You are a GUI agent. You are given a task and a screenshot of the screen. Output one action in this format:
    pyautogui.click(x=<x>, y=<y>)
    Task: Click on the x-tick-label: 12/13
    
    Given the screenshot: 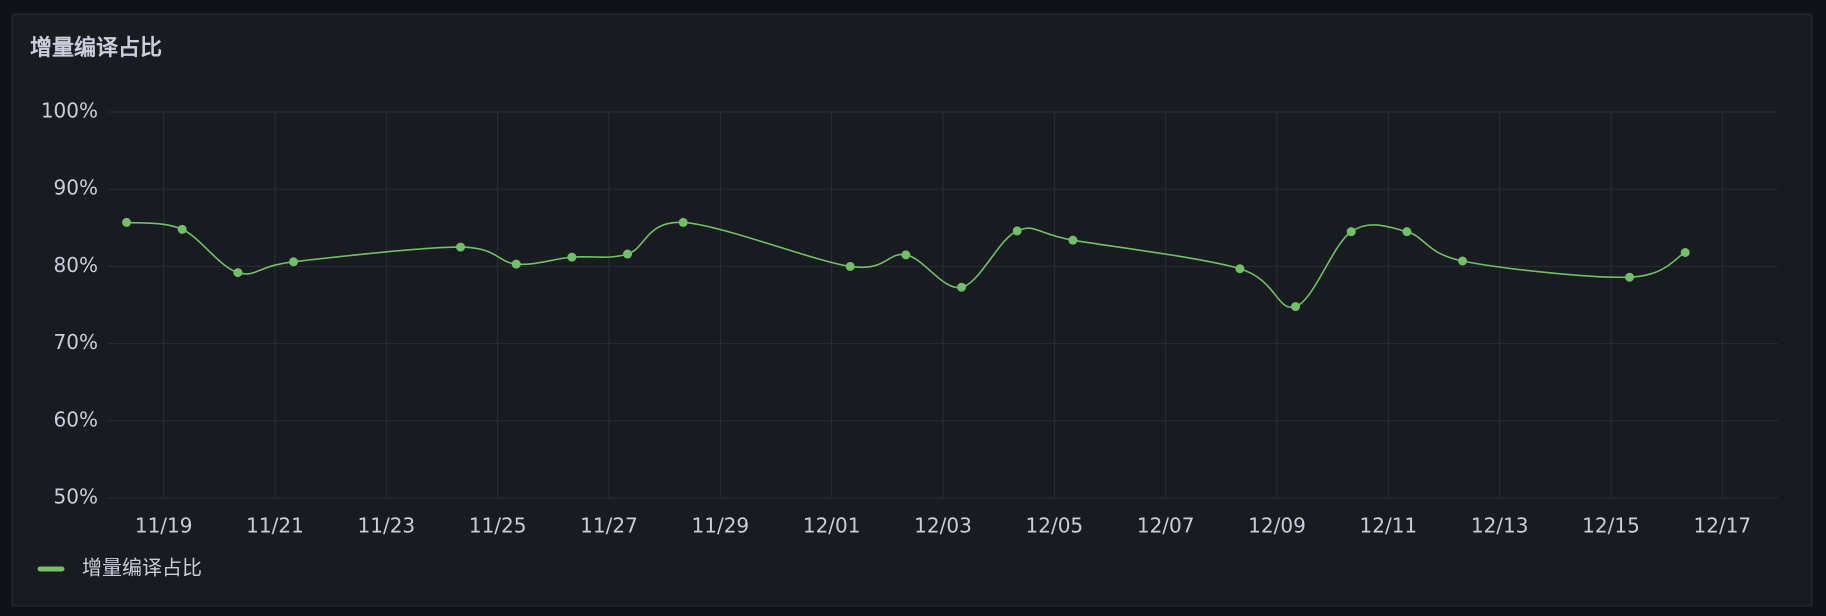 What is the action you would take?
    pyautogui.click(x=1500, y=526)
    